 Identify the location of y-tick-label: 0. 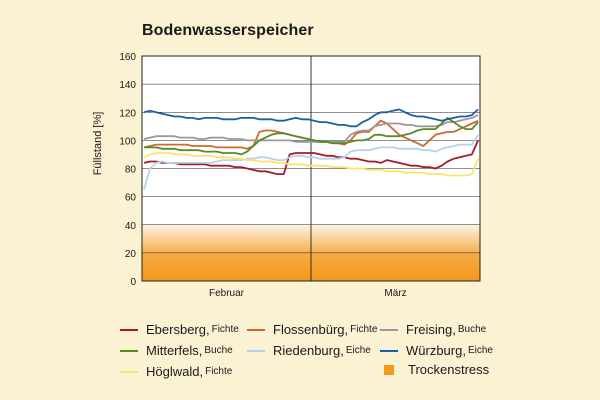
(133, 282).